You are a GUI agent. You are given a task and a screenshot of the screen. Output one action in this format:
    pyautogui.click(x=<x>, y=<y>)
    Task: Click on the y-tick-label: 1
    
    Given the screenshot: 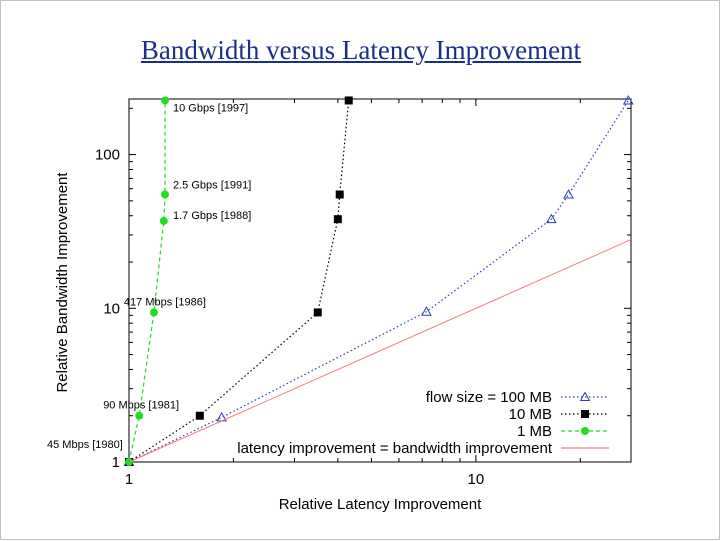 What is the action you would take?
    pyautogui.click(x=116, y=462)
    